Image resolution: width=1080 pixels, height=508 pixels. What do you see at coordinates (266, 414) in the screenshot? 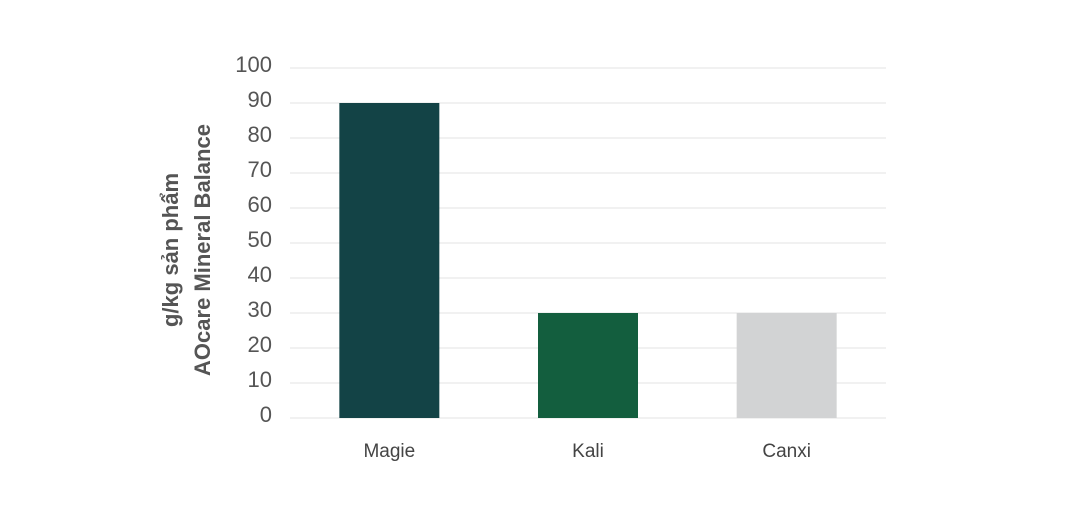
I see `y-tick-label: 0` at bounding box center [266, 414].